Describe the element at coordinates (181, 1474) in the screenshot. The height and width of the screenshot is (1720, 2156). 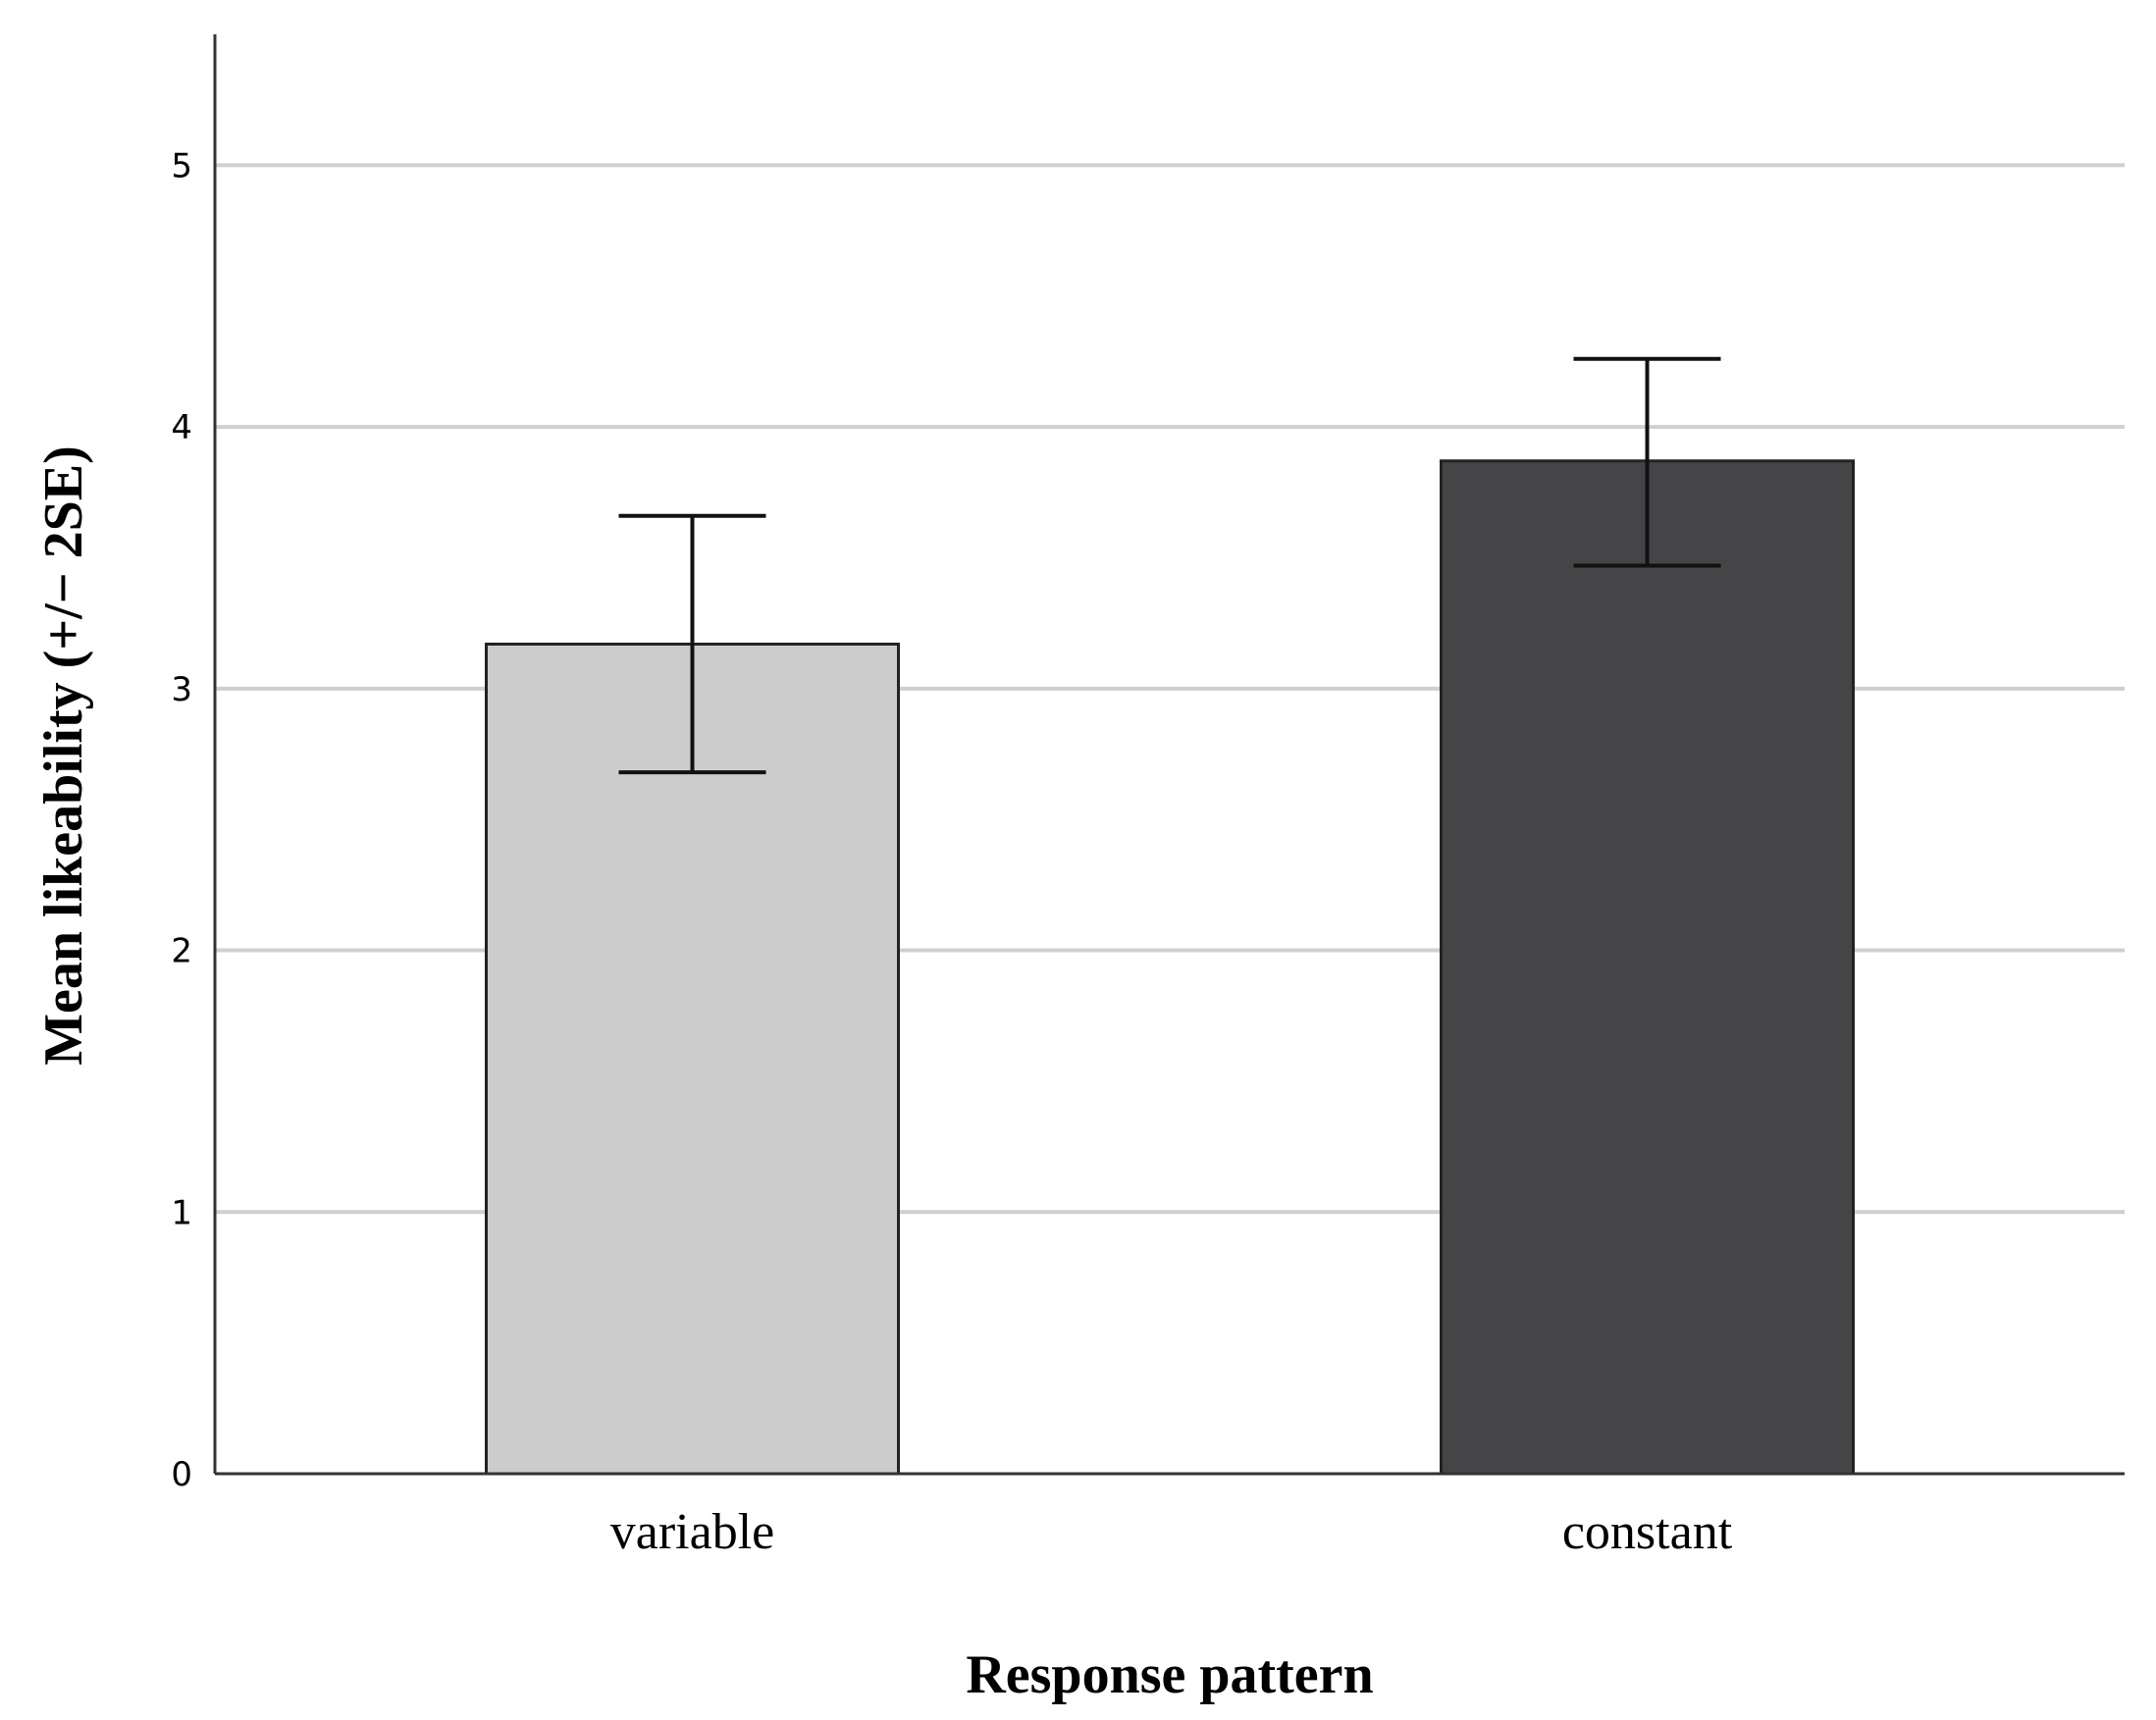
I see `y-tick-label-0: 0` at that location.